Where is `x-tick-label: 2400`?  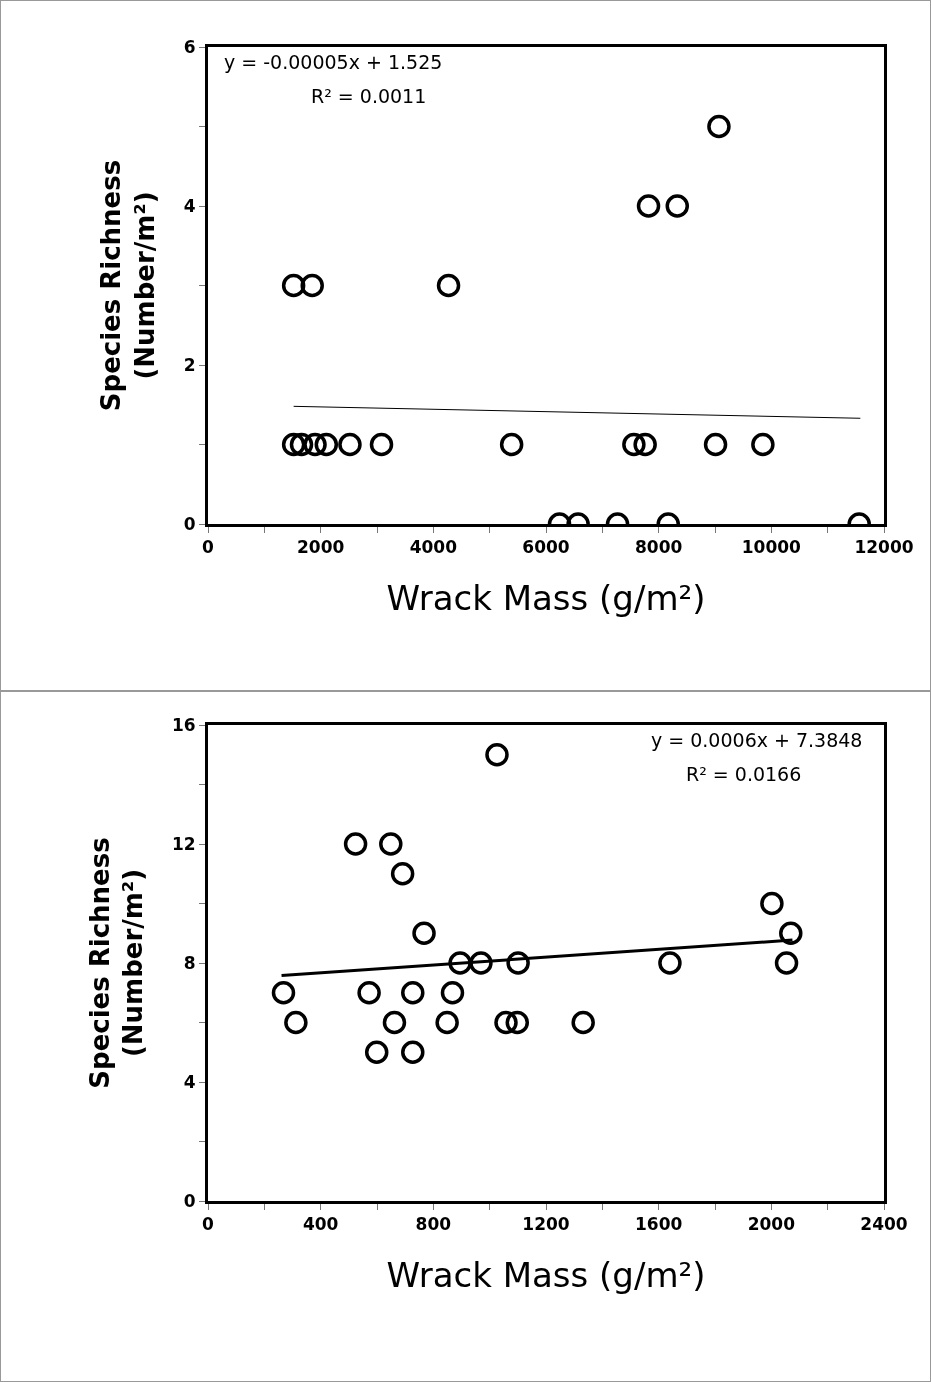
x-tick-label: 2400 is located at coordinates (884, 1224).